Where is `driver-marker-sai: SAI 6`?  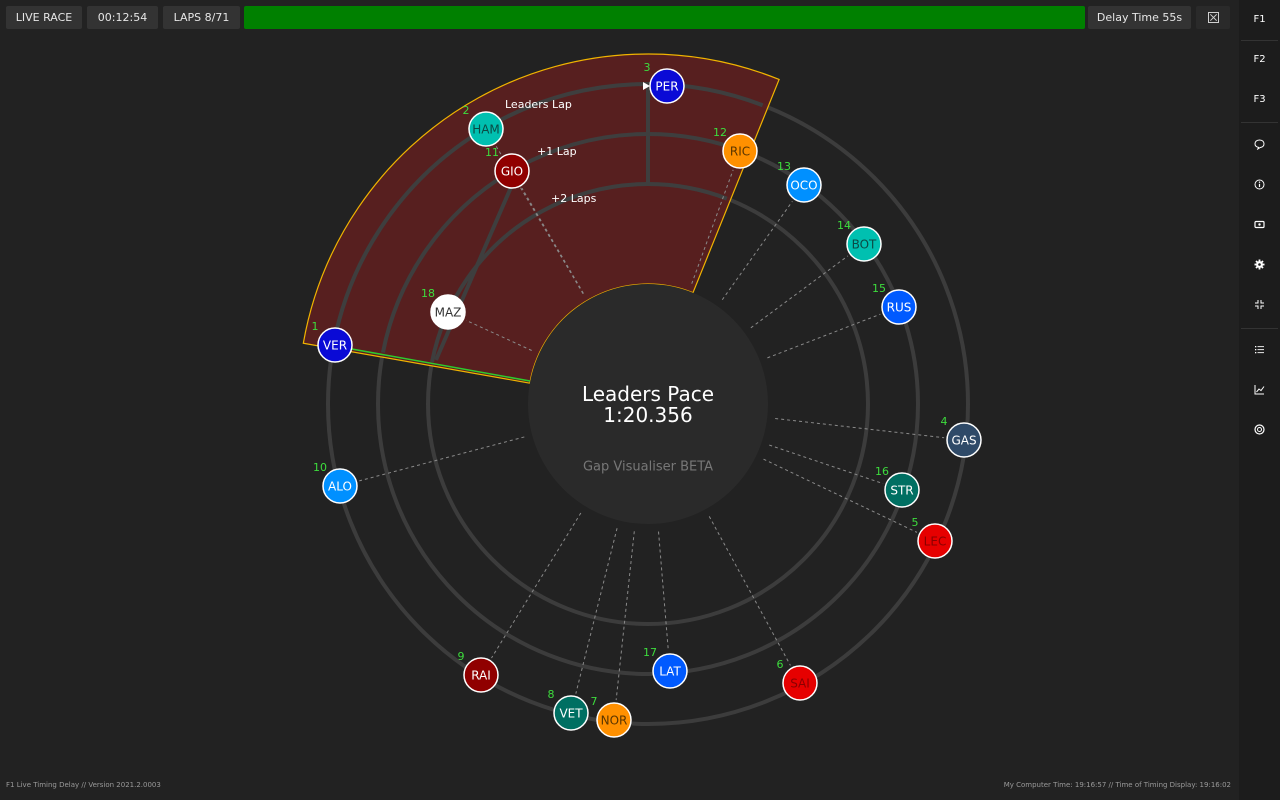
driver-marker-sai: SAI 6 is located at coordinates (797, 679).